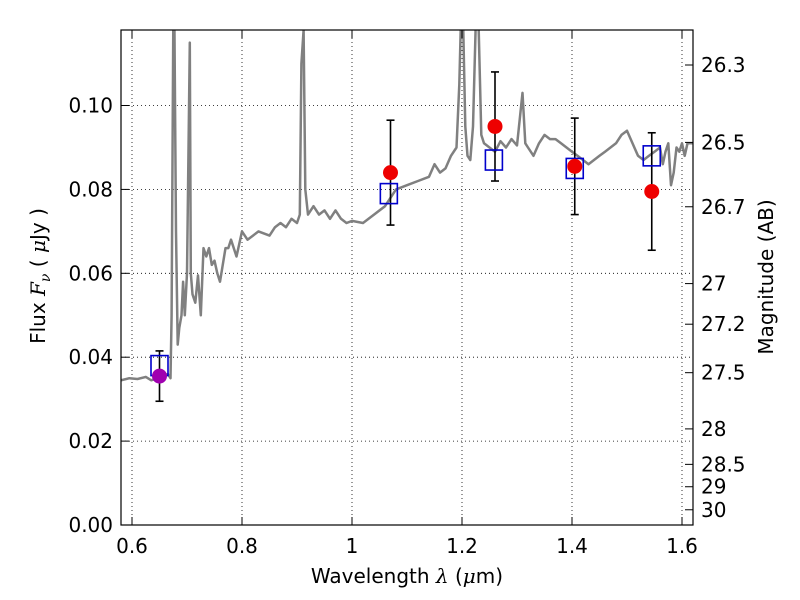 Image resolution: width=800 pixels, height=600 pixels. I want to click on x-tick-label: 1.4, so click(572, 546).